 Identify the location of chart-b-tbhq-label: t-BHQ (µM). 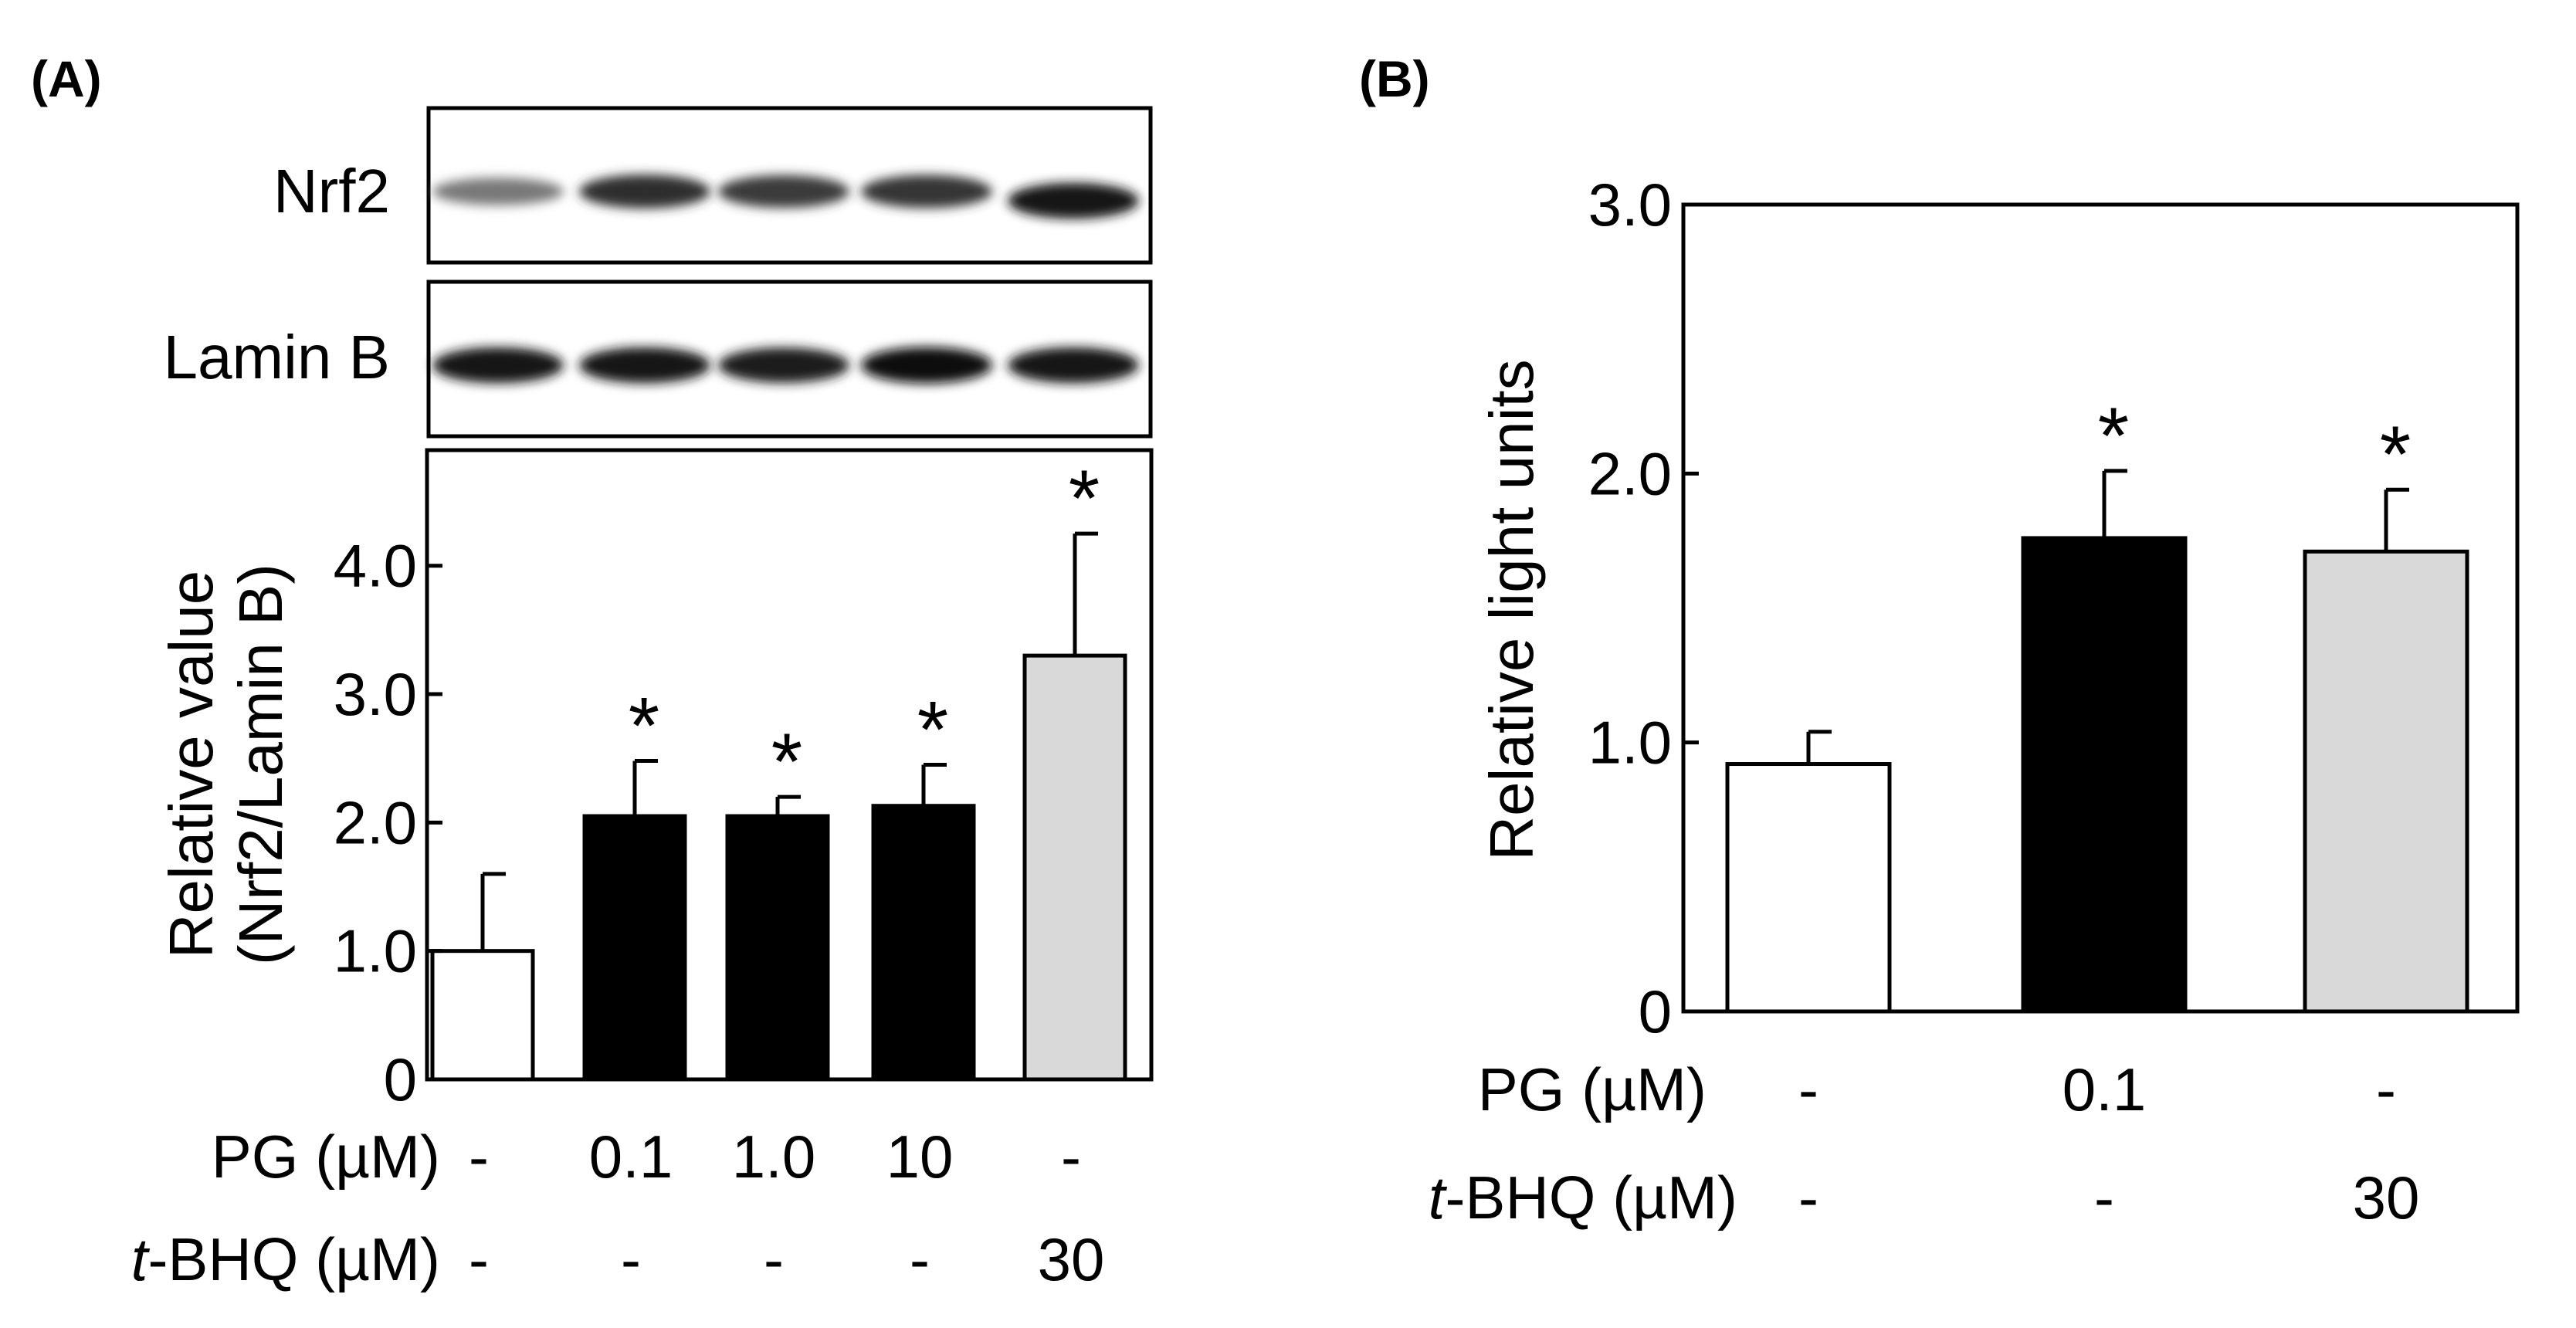
(1583, 1197).